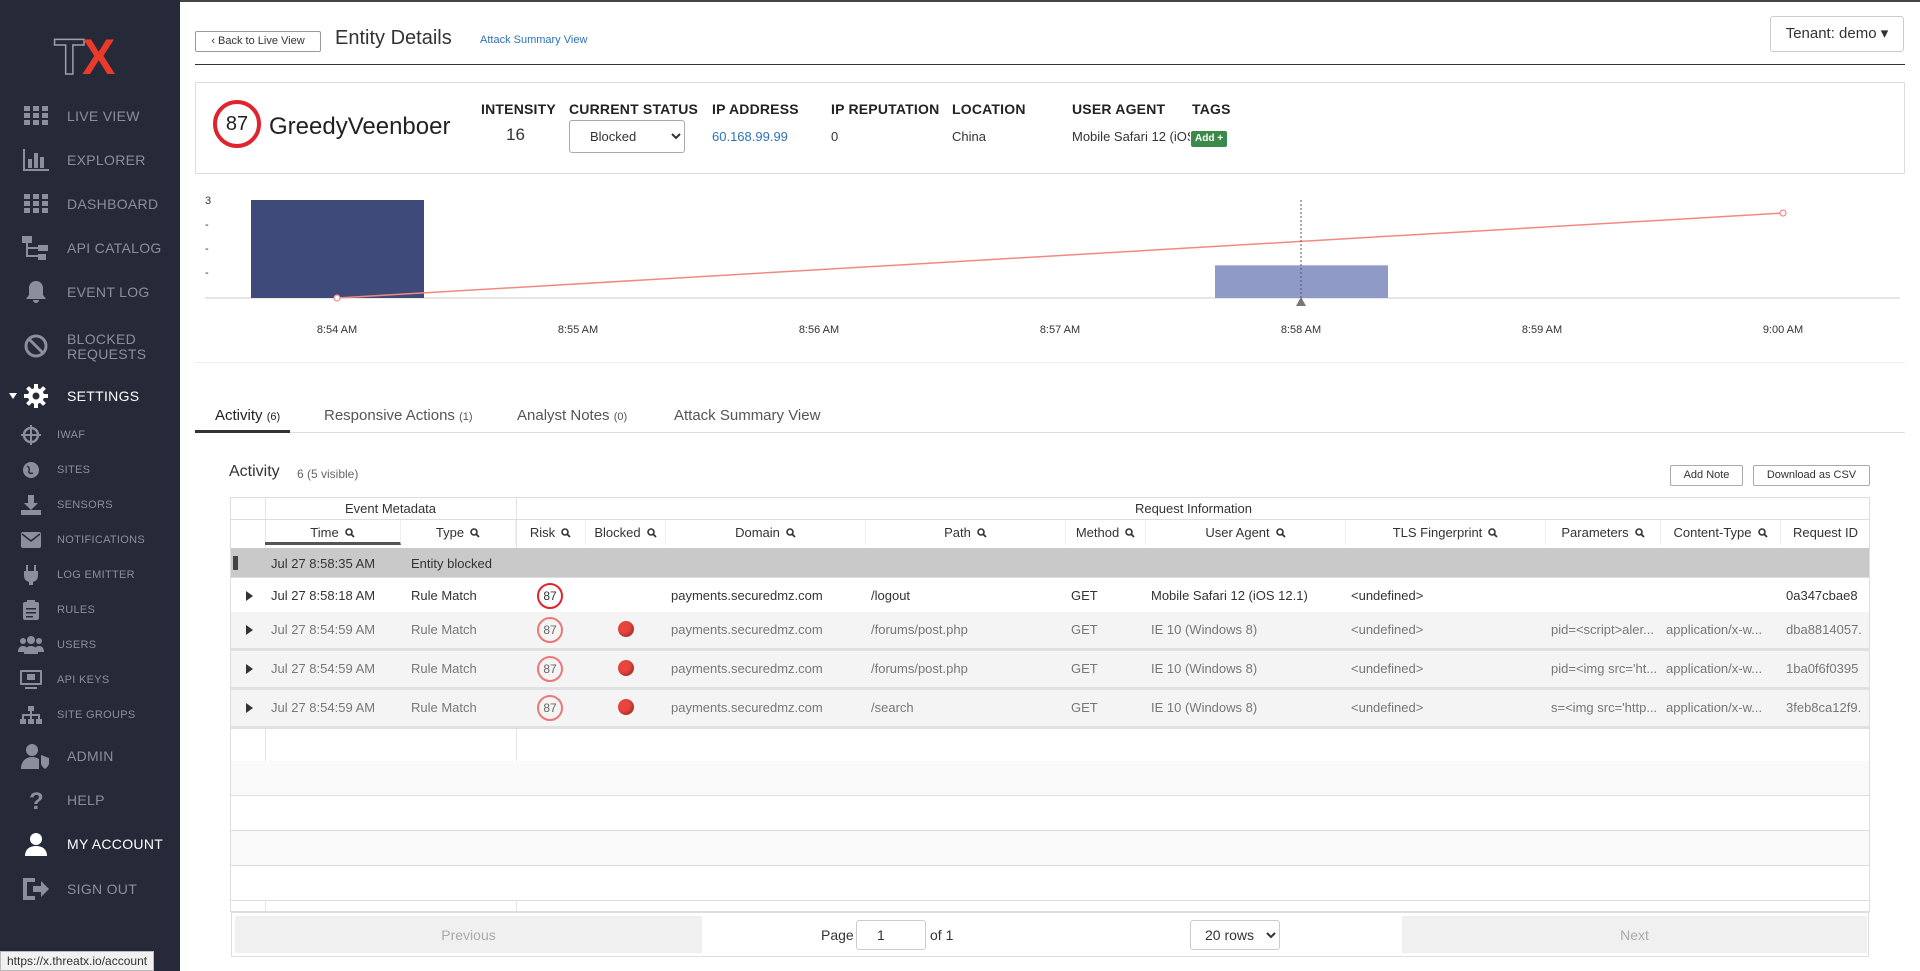  I want to click on envelope-icon, so click(31, 540).